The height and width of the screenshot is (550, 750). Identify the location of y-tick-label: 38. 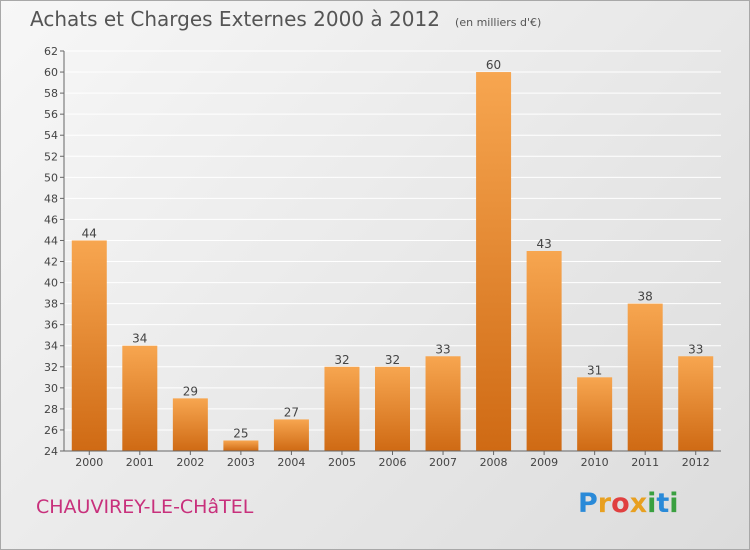
(51, 304).